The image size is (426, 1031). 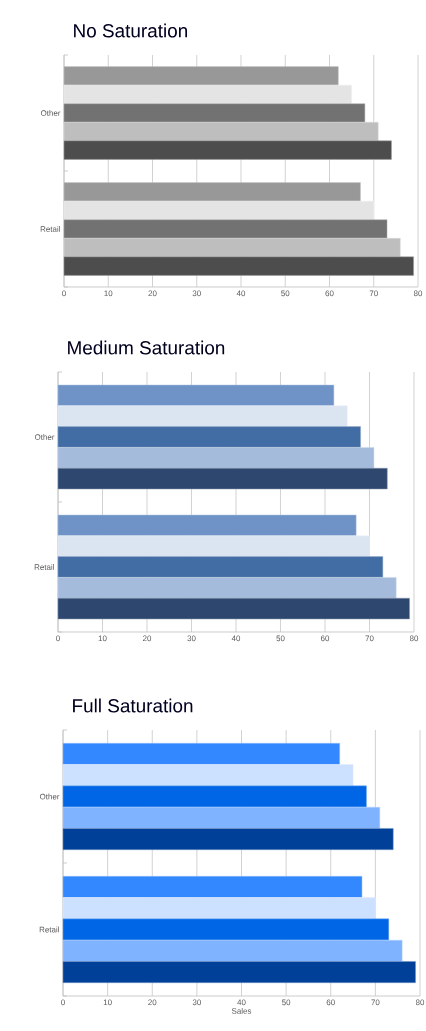 What do you see at coordinates (133, 705) in the screenshot?
I see `chart-title: Full Saturation` at bounding box center [133, 705].